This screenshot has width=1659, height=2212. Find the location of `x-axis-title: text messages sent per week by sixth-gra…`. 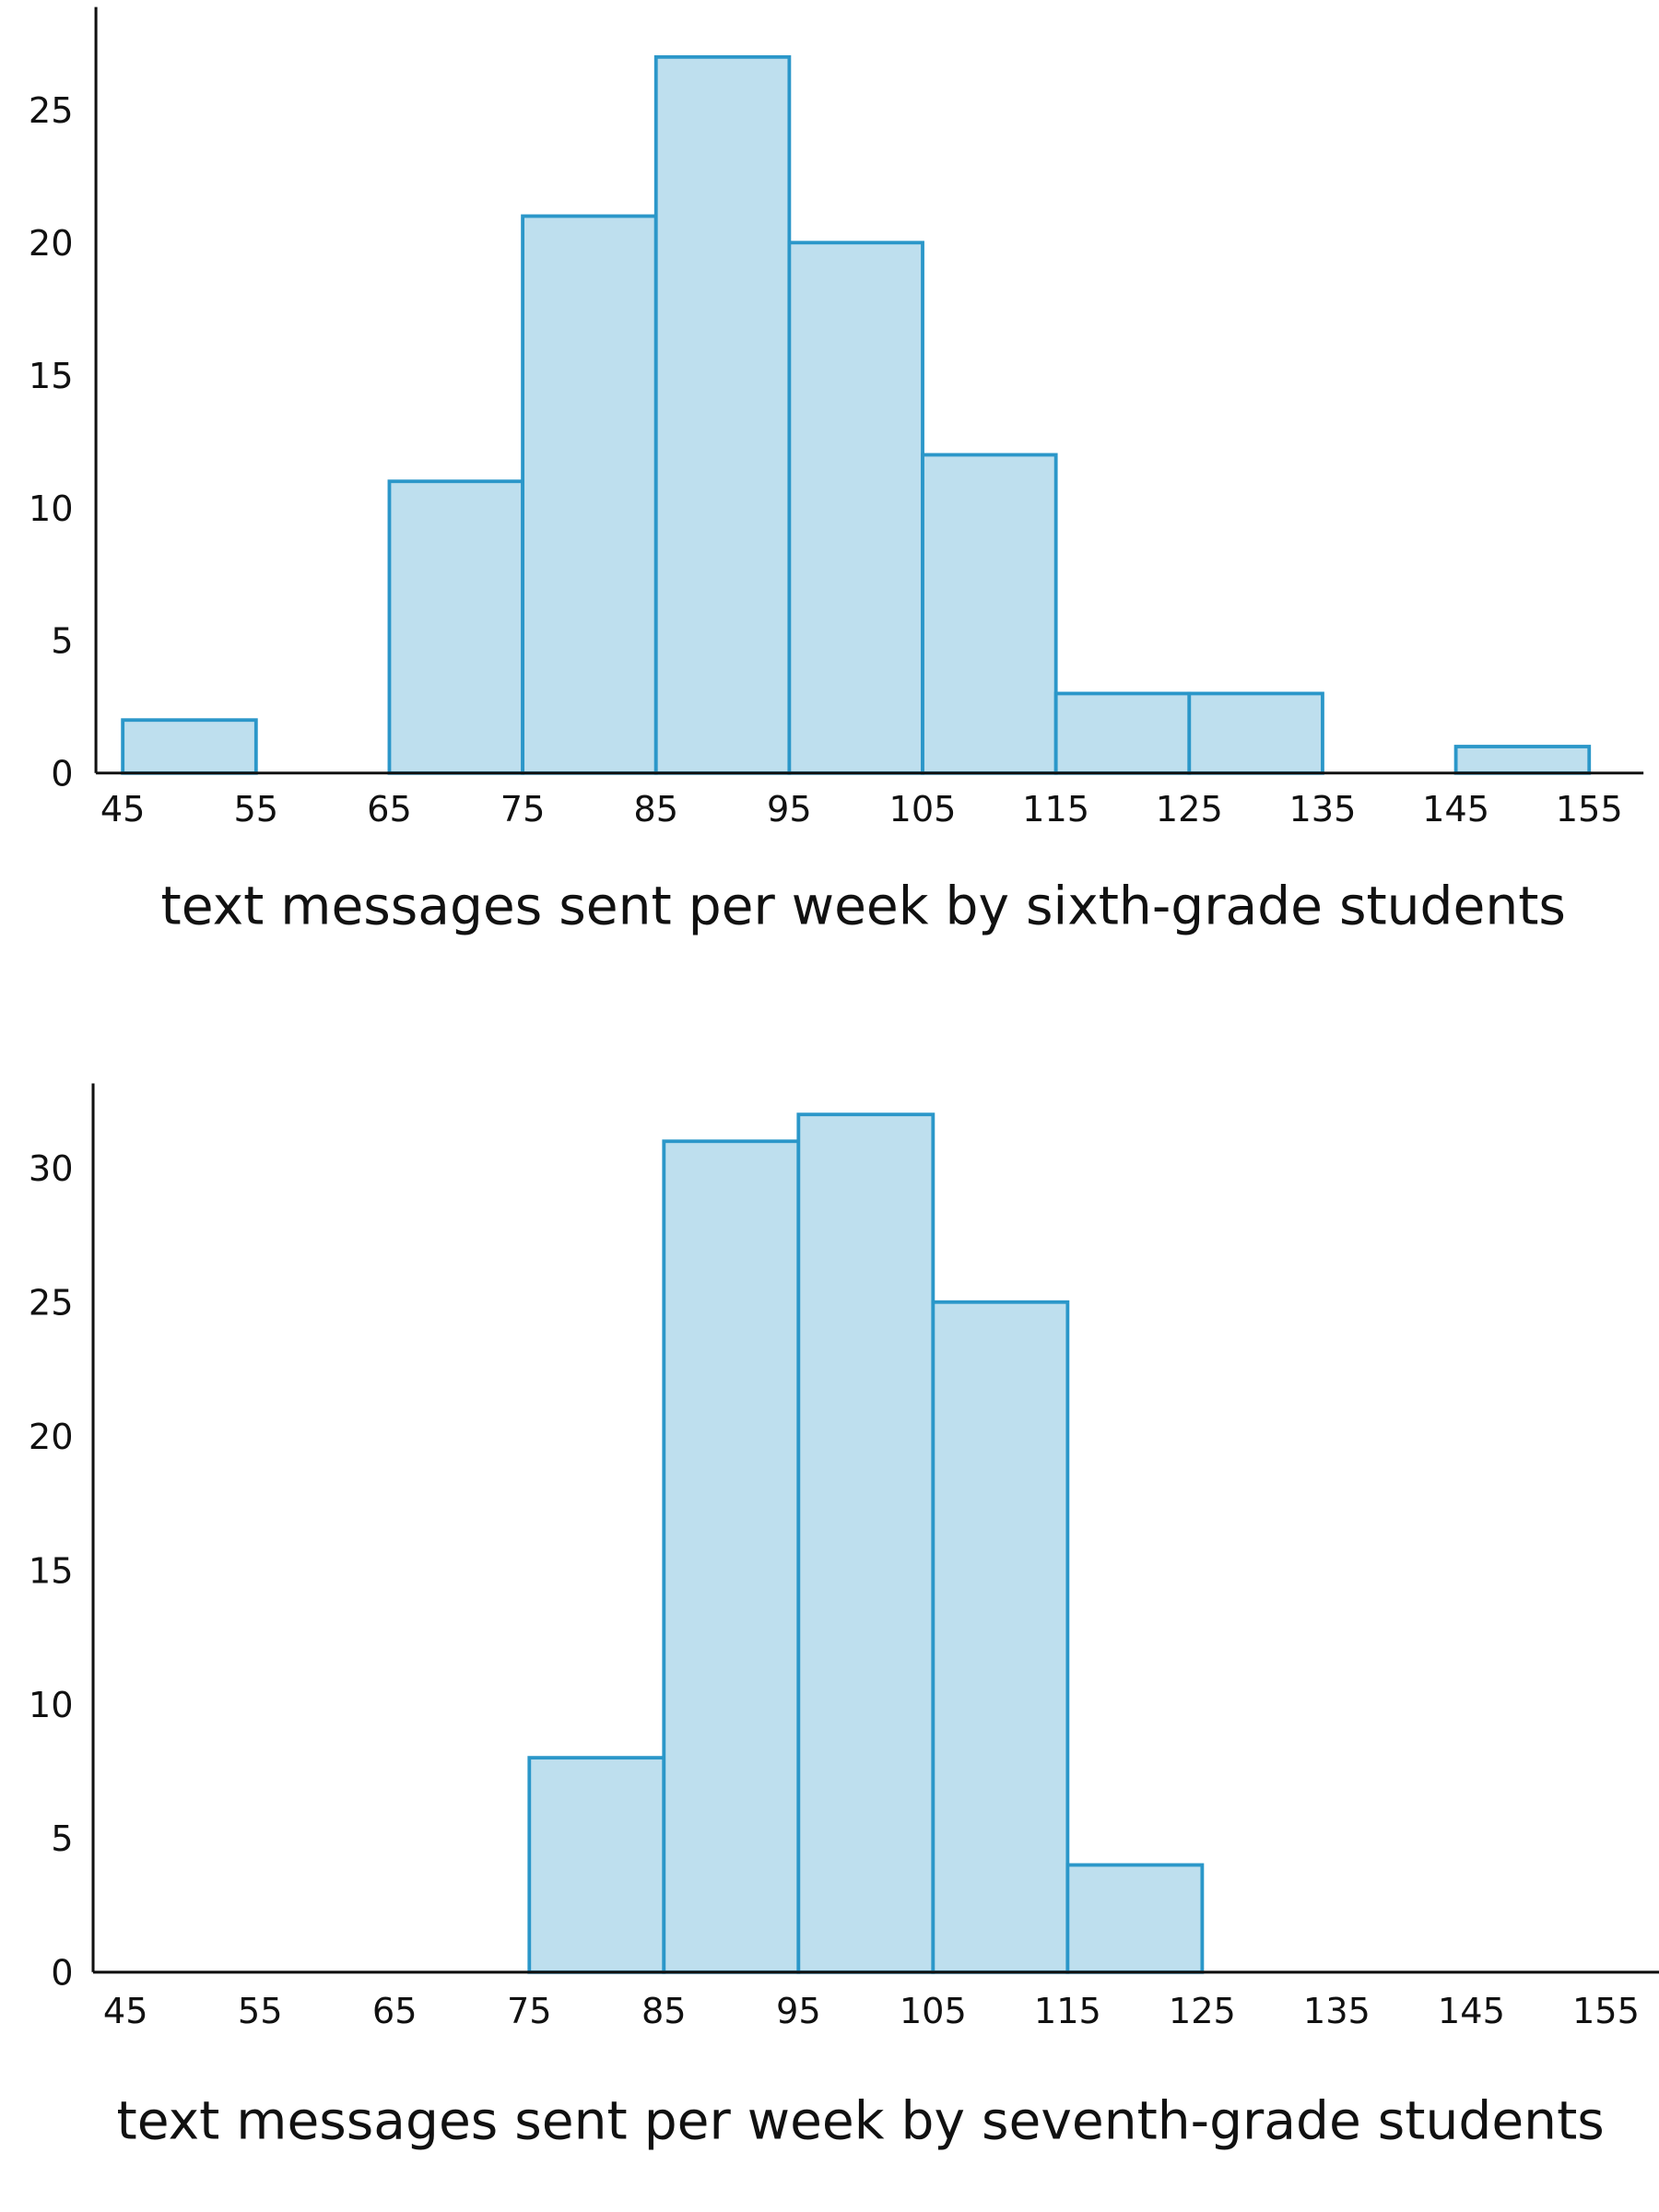

x-axis-title: text messages sent per week by sixth-gra… is located at coordinates (863, 907).